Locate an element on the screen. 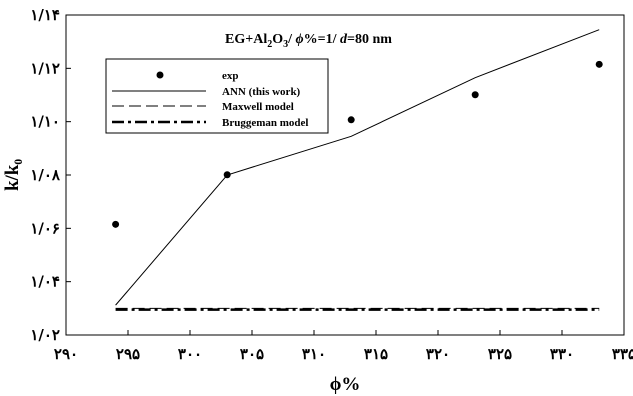 Image resolution: width=633 pixels, height=396 pixels. x-tick-label: ۳۰۵ is located at coordinates (252, 354).